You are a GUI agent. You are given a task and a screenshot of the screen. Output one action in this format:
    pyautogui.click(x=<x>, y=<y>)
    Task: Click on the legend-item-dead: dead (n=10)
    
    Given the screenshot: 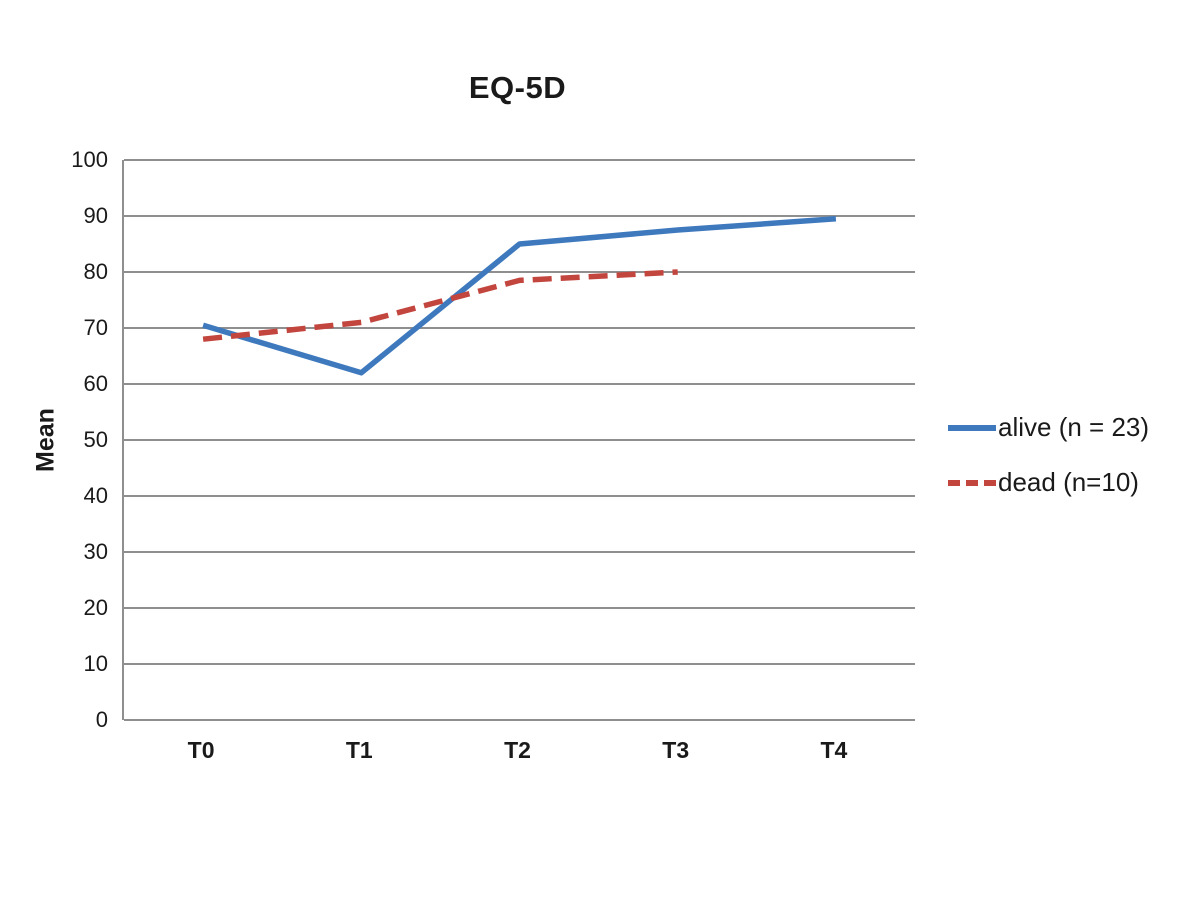 What is the action you would take?
    pyautogui.click(x=1048, y=482)
    